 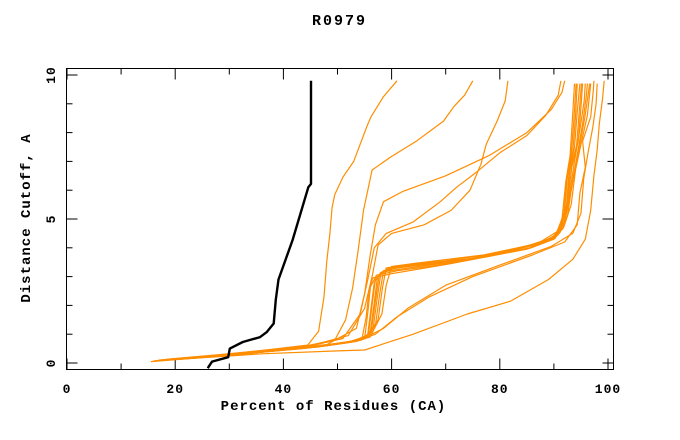 I want to click on x-tick-label: 20, so click(x=175, y=389).